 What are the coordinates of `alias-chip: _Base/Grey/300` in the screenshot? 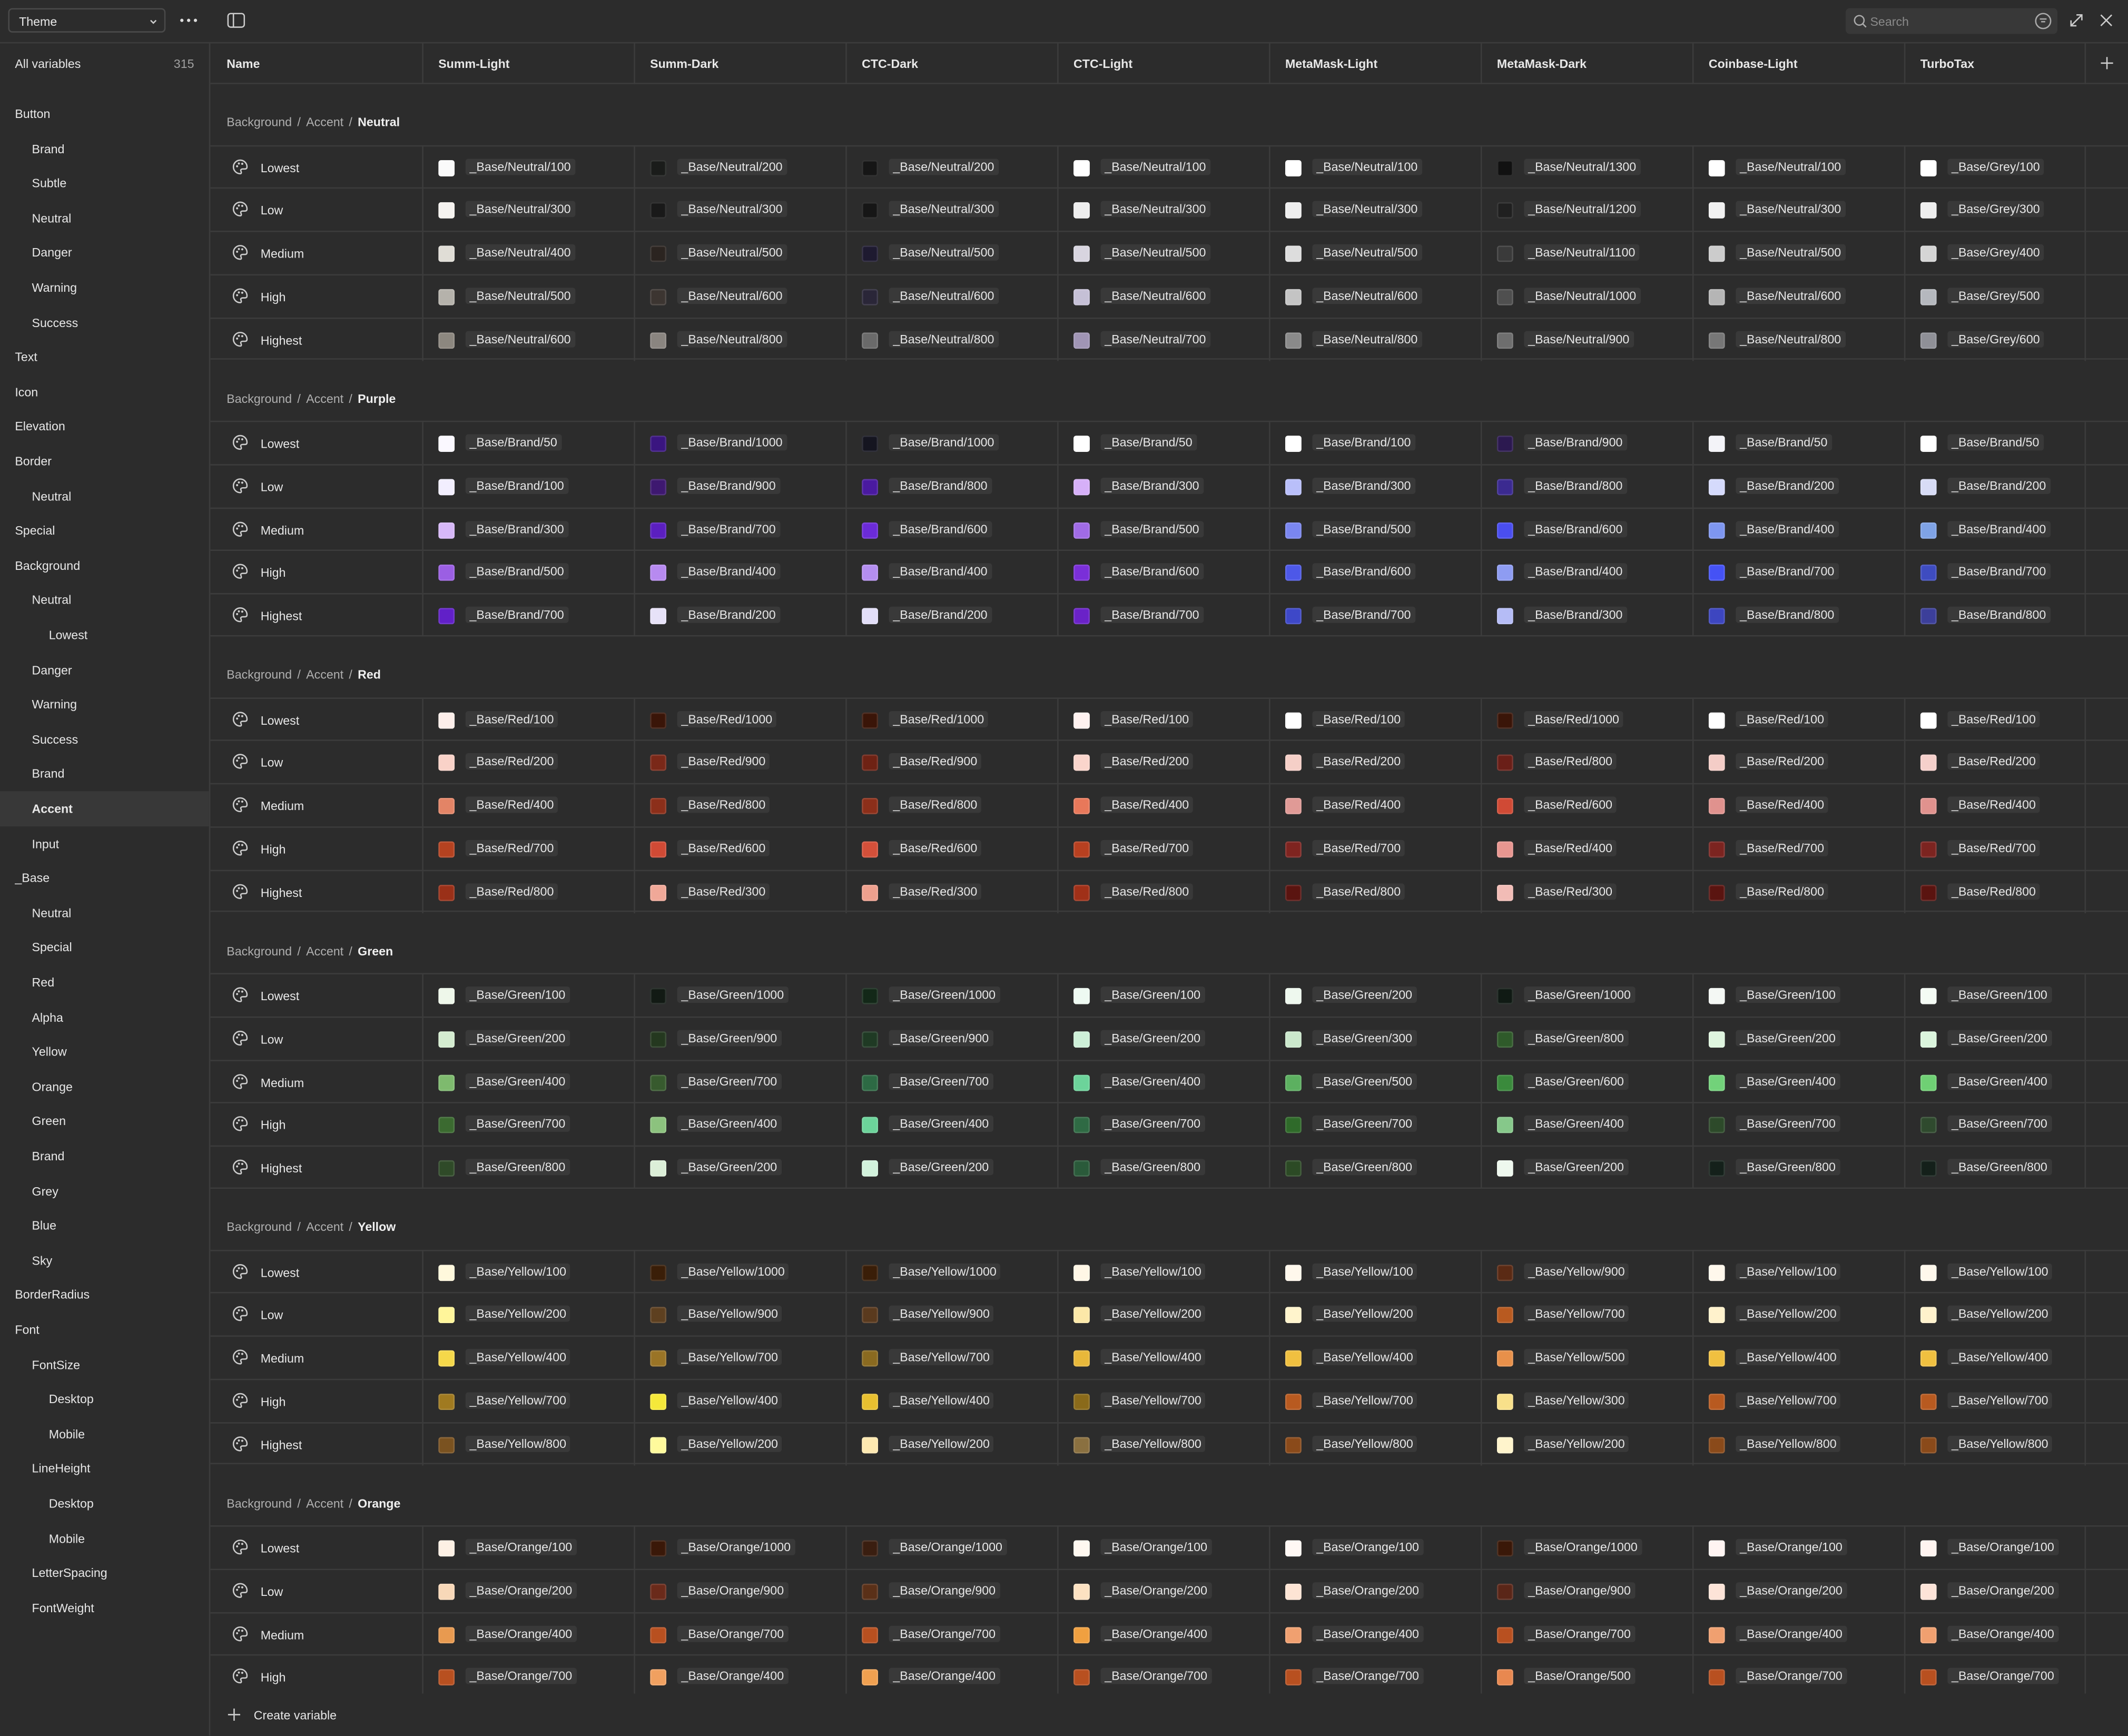 It's located at (1996, 209).